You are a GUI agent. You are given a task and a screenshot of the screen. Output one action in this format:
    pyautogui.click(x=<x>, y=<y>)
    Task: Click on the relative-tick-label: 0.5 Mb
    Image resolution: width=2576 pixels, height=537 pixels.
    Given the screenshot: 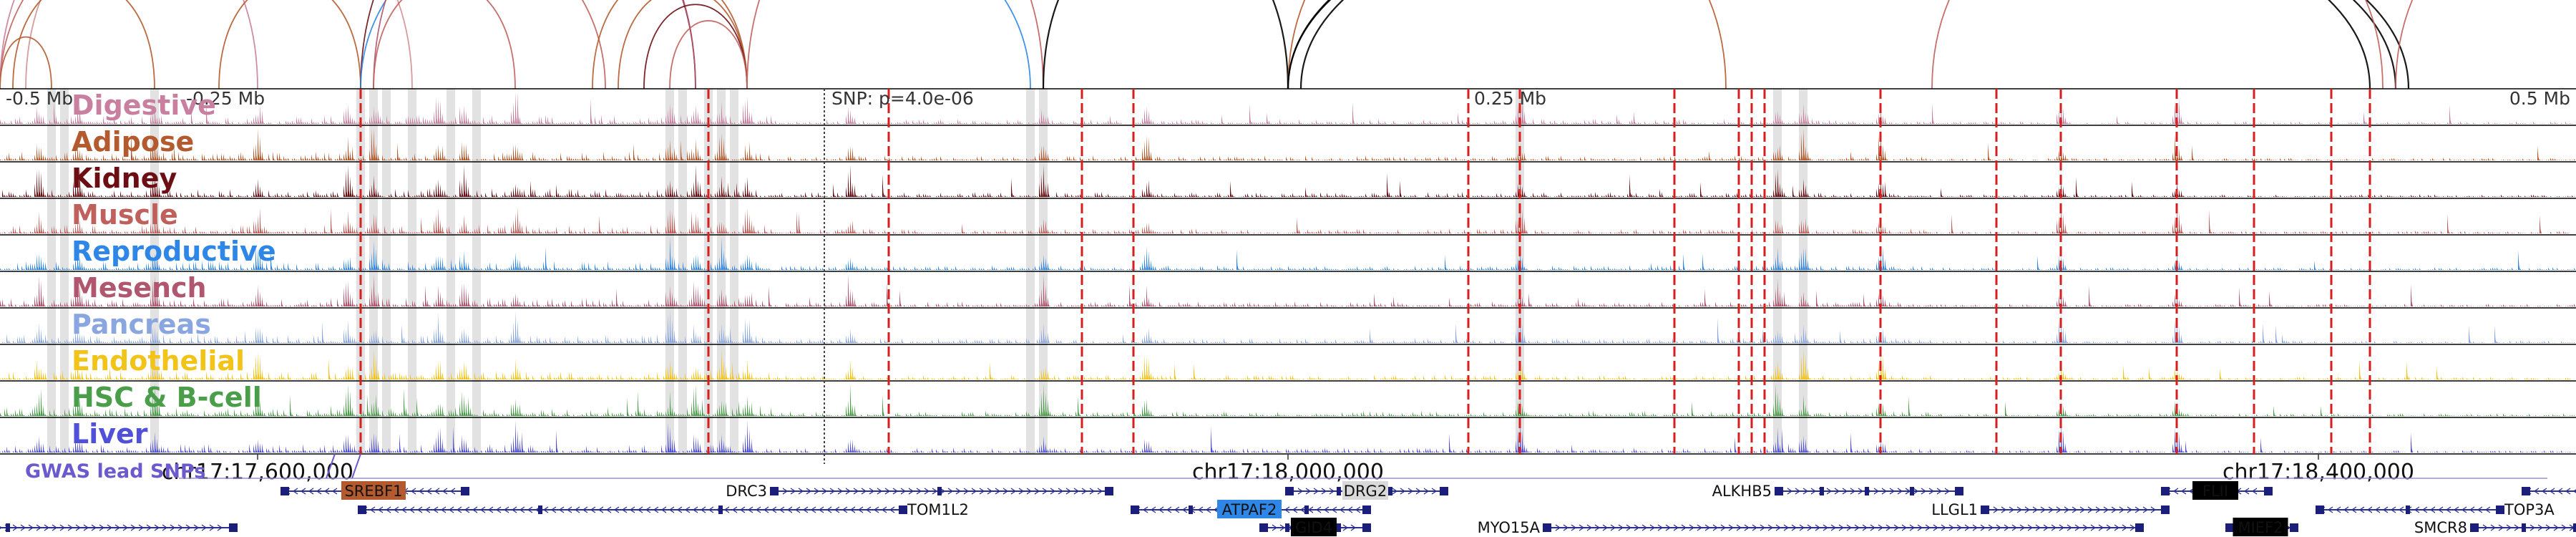 What is the action you would take?
    pyautogui.click(x=2539, y=98)
    